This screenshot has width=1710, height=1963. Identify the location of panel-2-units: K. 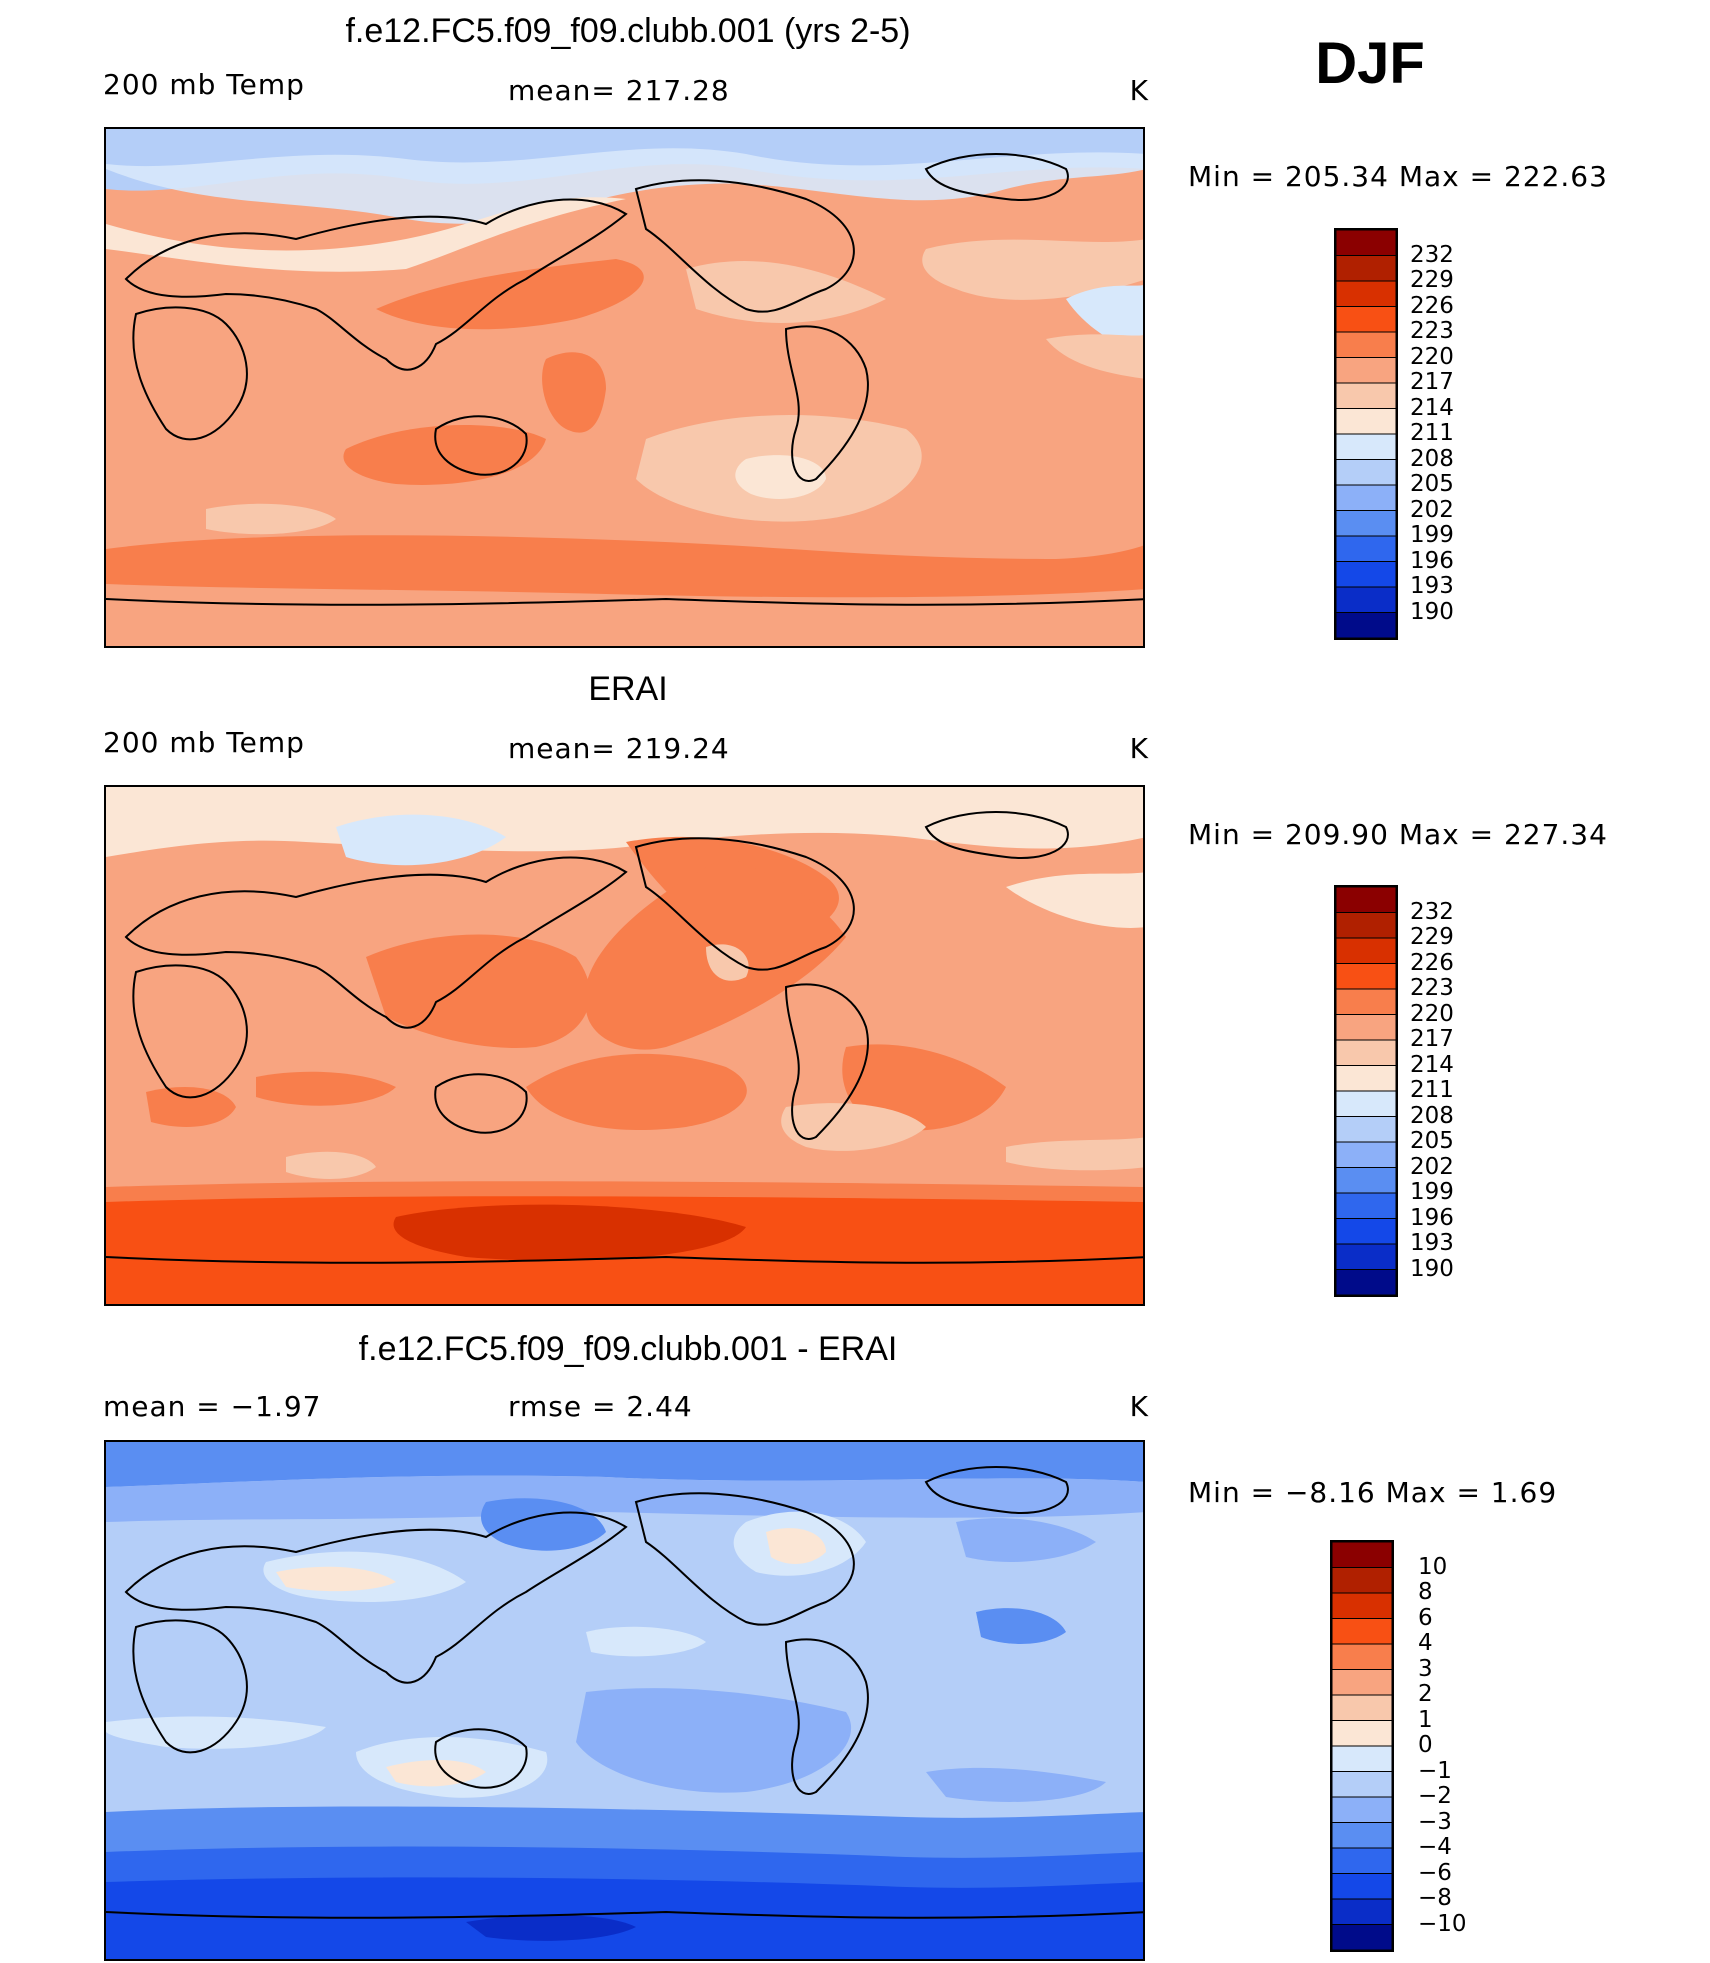
(1139, 748).